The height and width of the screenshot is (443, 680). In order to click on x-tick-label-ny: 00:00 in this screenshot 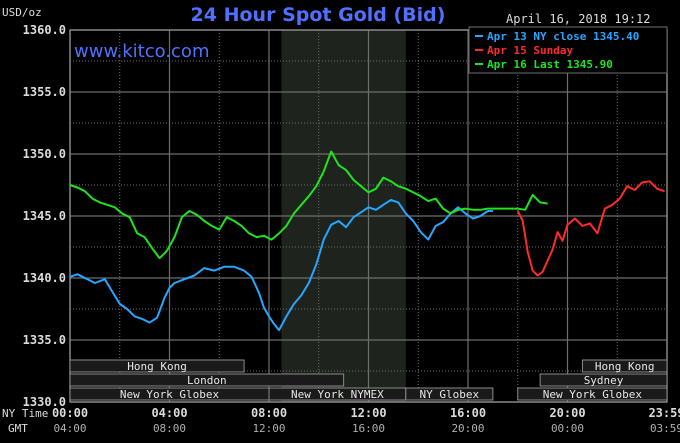, I will do `click(70, 413)`.